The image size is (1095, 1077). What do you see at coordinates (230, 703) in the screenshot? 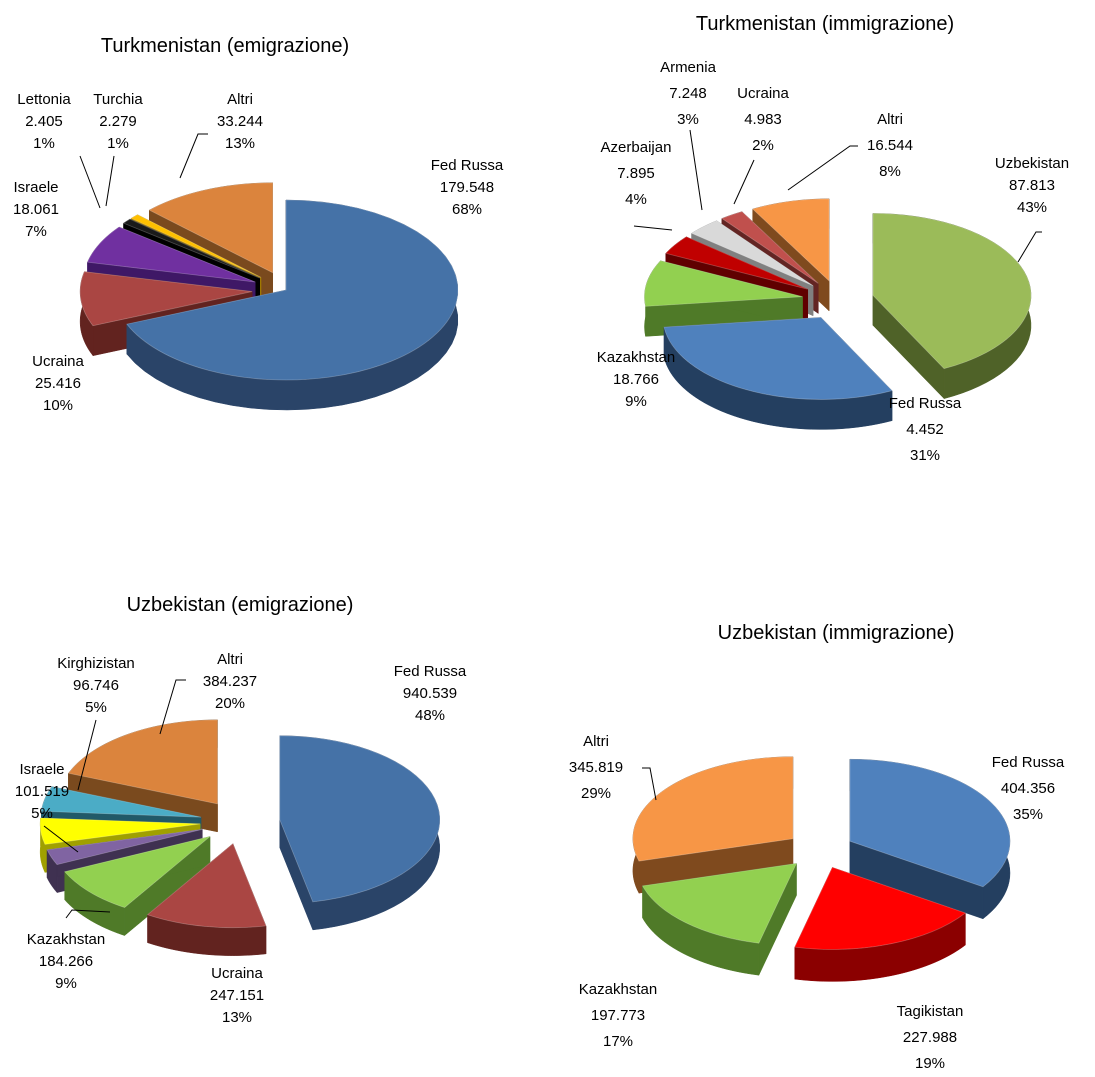
I see `slice-percent: 20%` at bounding box center [230, 703].